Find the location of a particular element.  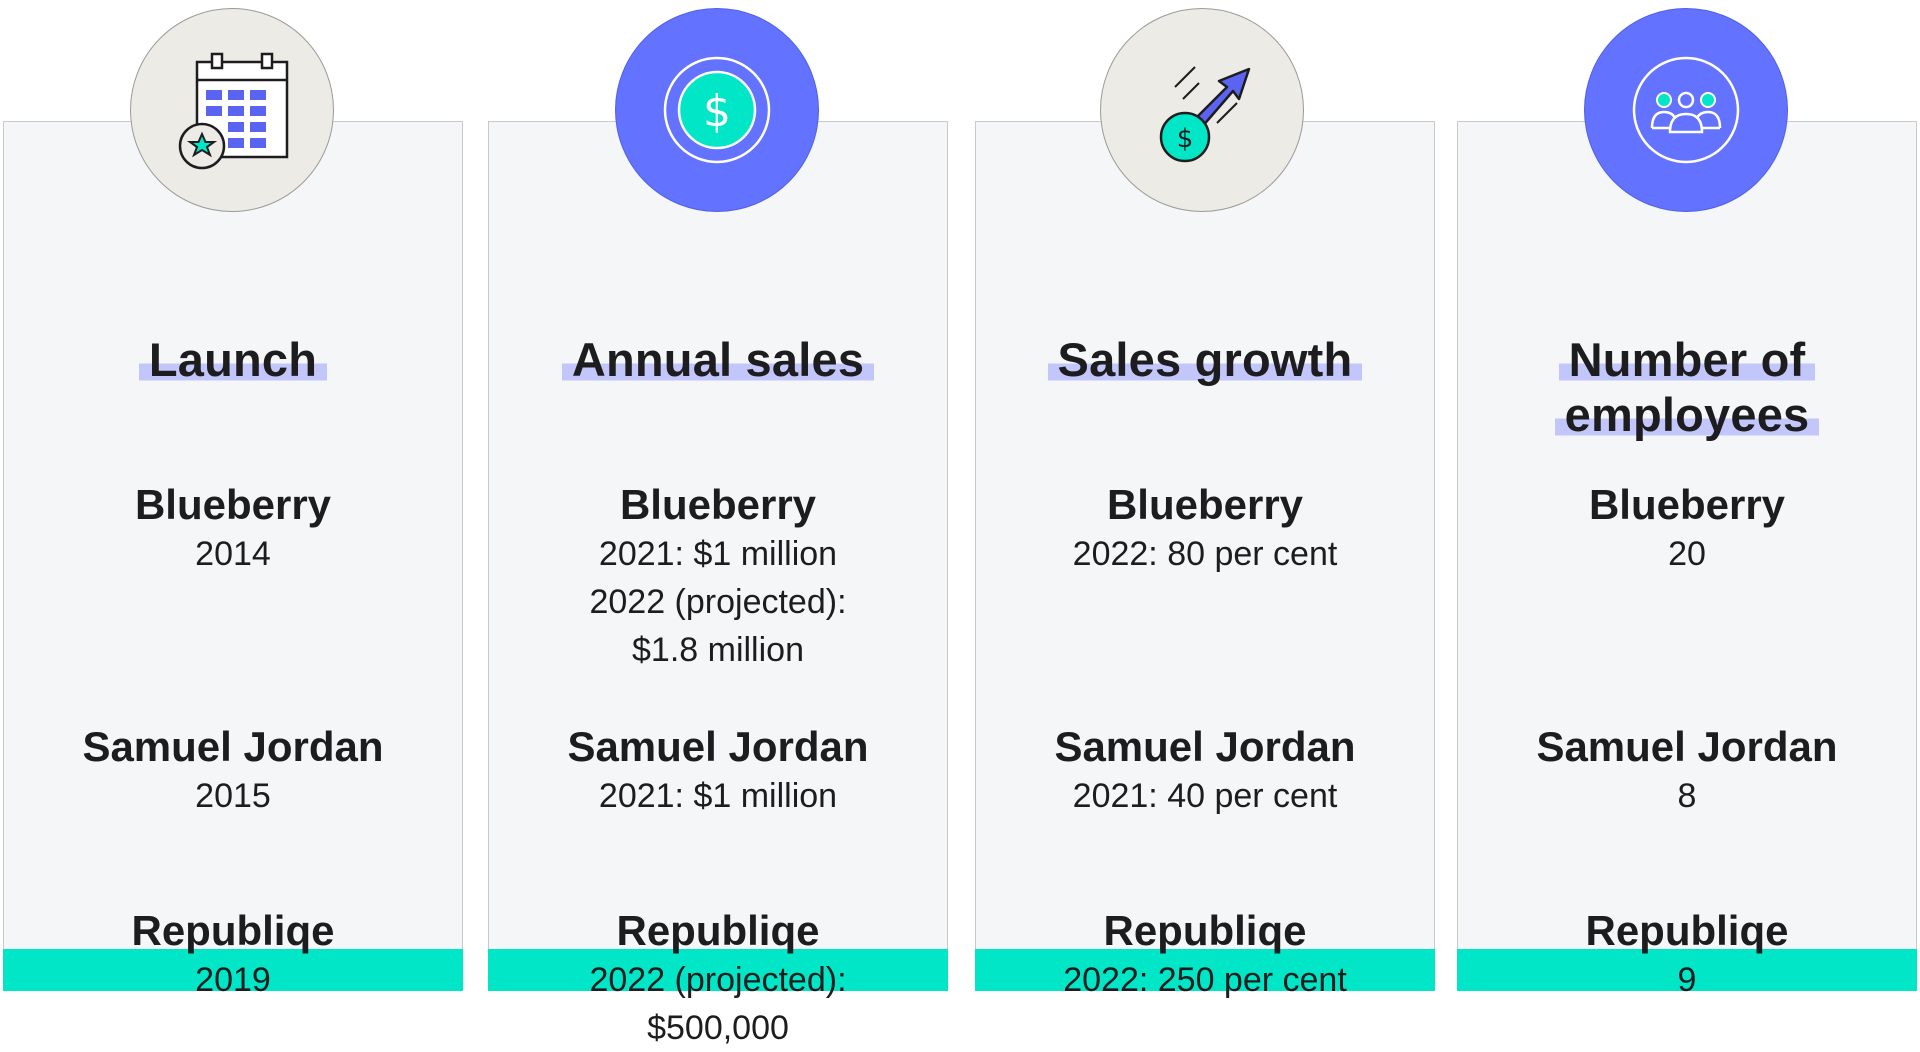

entry-samuel-jordan: Samuel Jordan 2021: $1 million is located at coordinates (718, 771).